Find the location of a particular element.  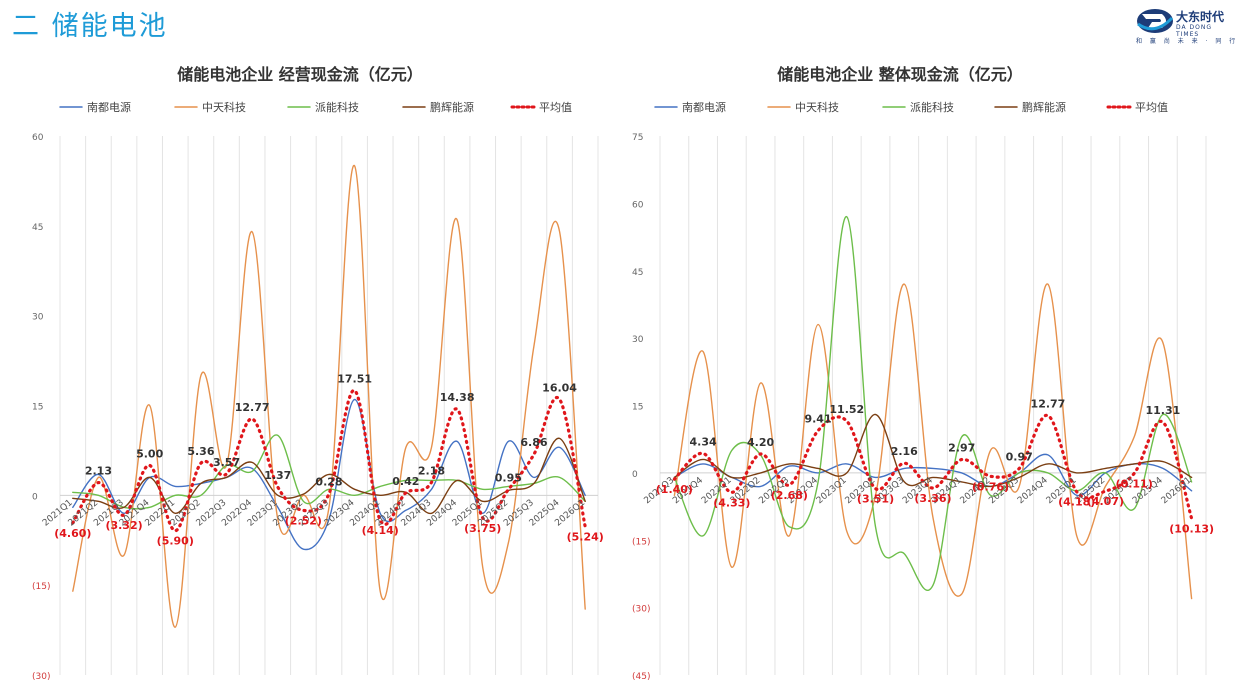

data-label: 2.18 is located at coordinates (431, 470).